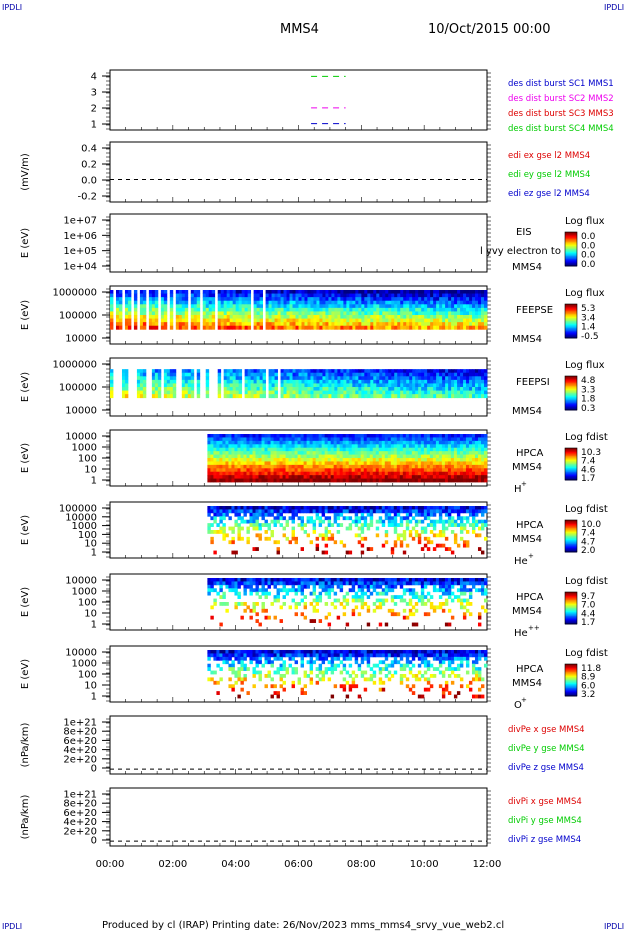 The image size is (630, 934). I want to click on y-tick-label: 0.0, so click(89, 181).